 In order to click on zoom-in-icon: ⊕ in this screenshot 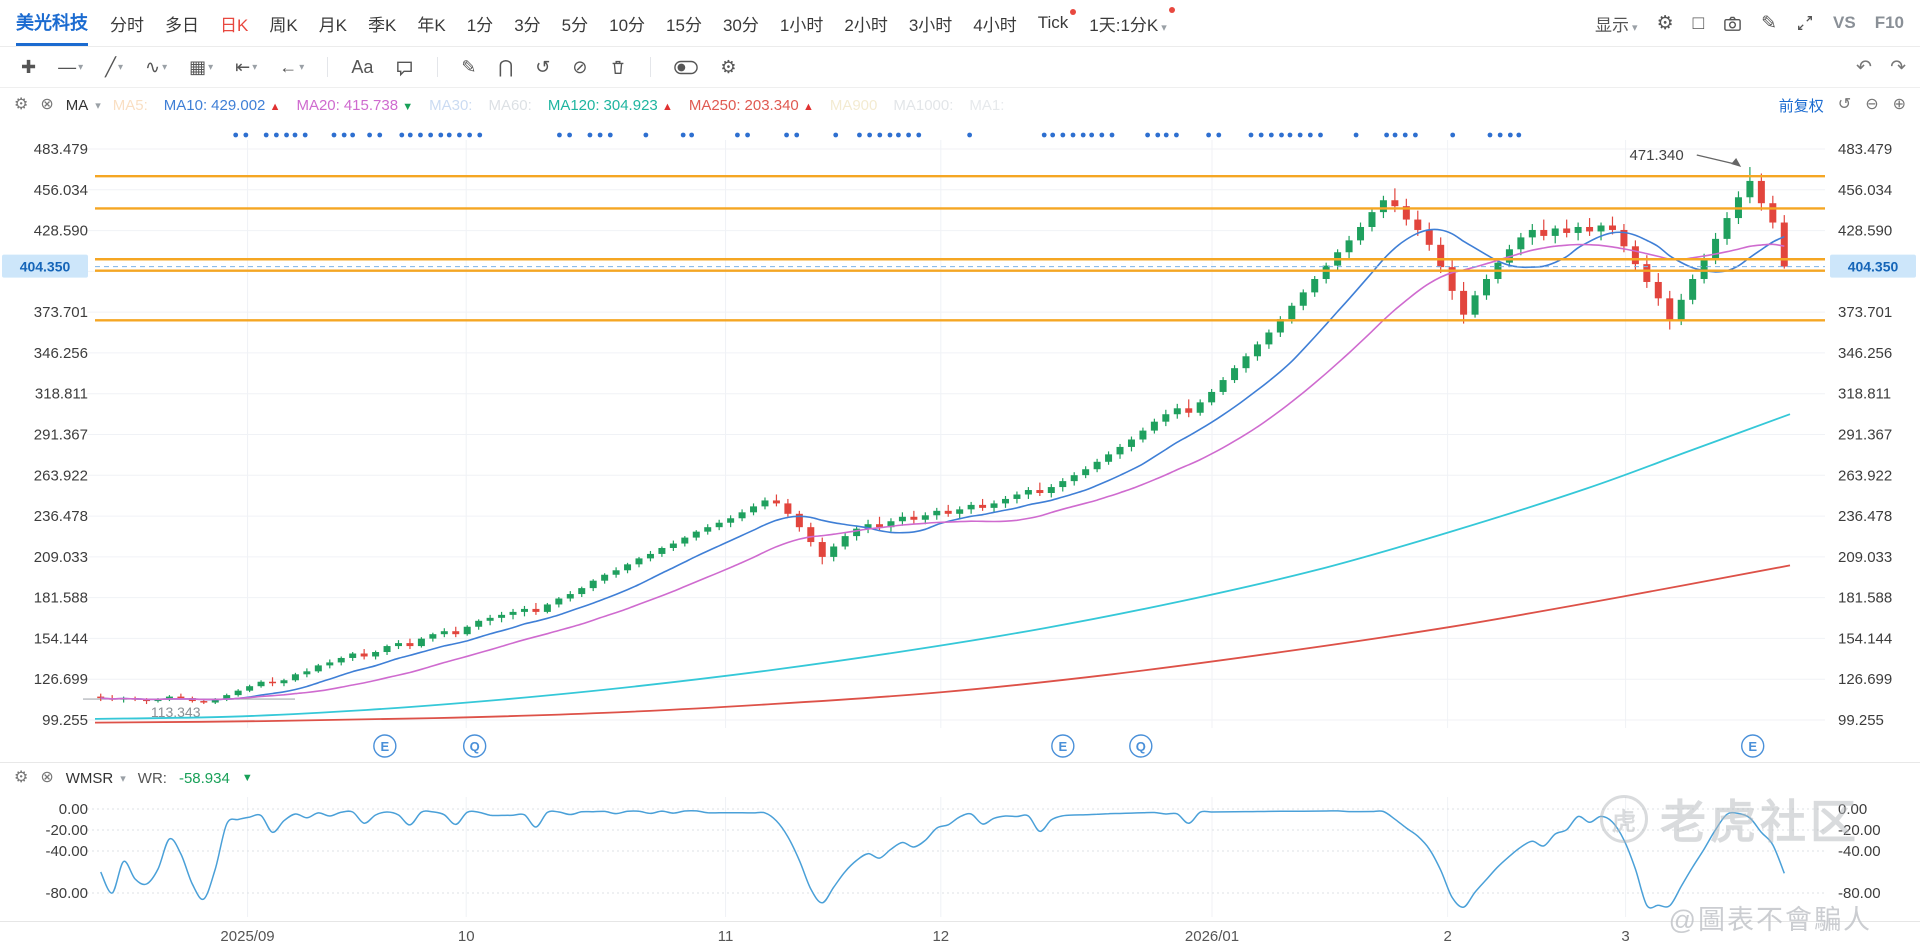, I will do `click(1899, 104)`.